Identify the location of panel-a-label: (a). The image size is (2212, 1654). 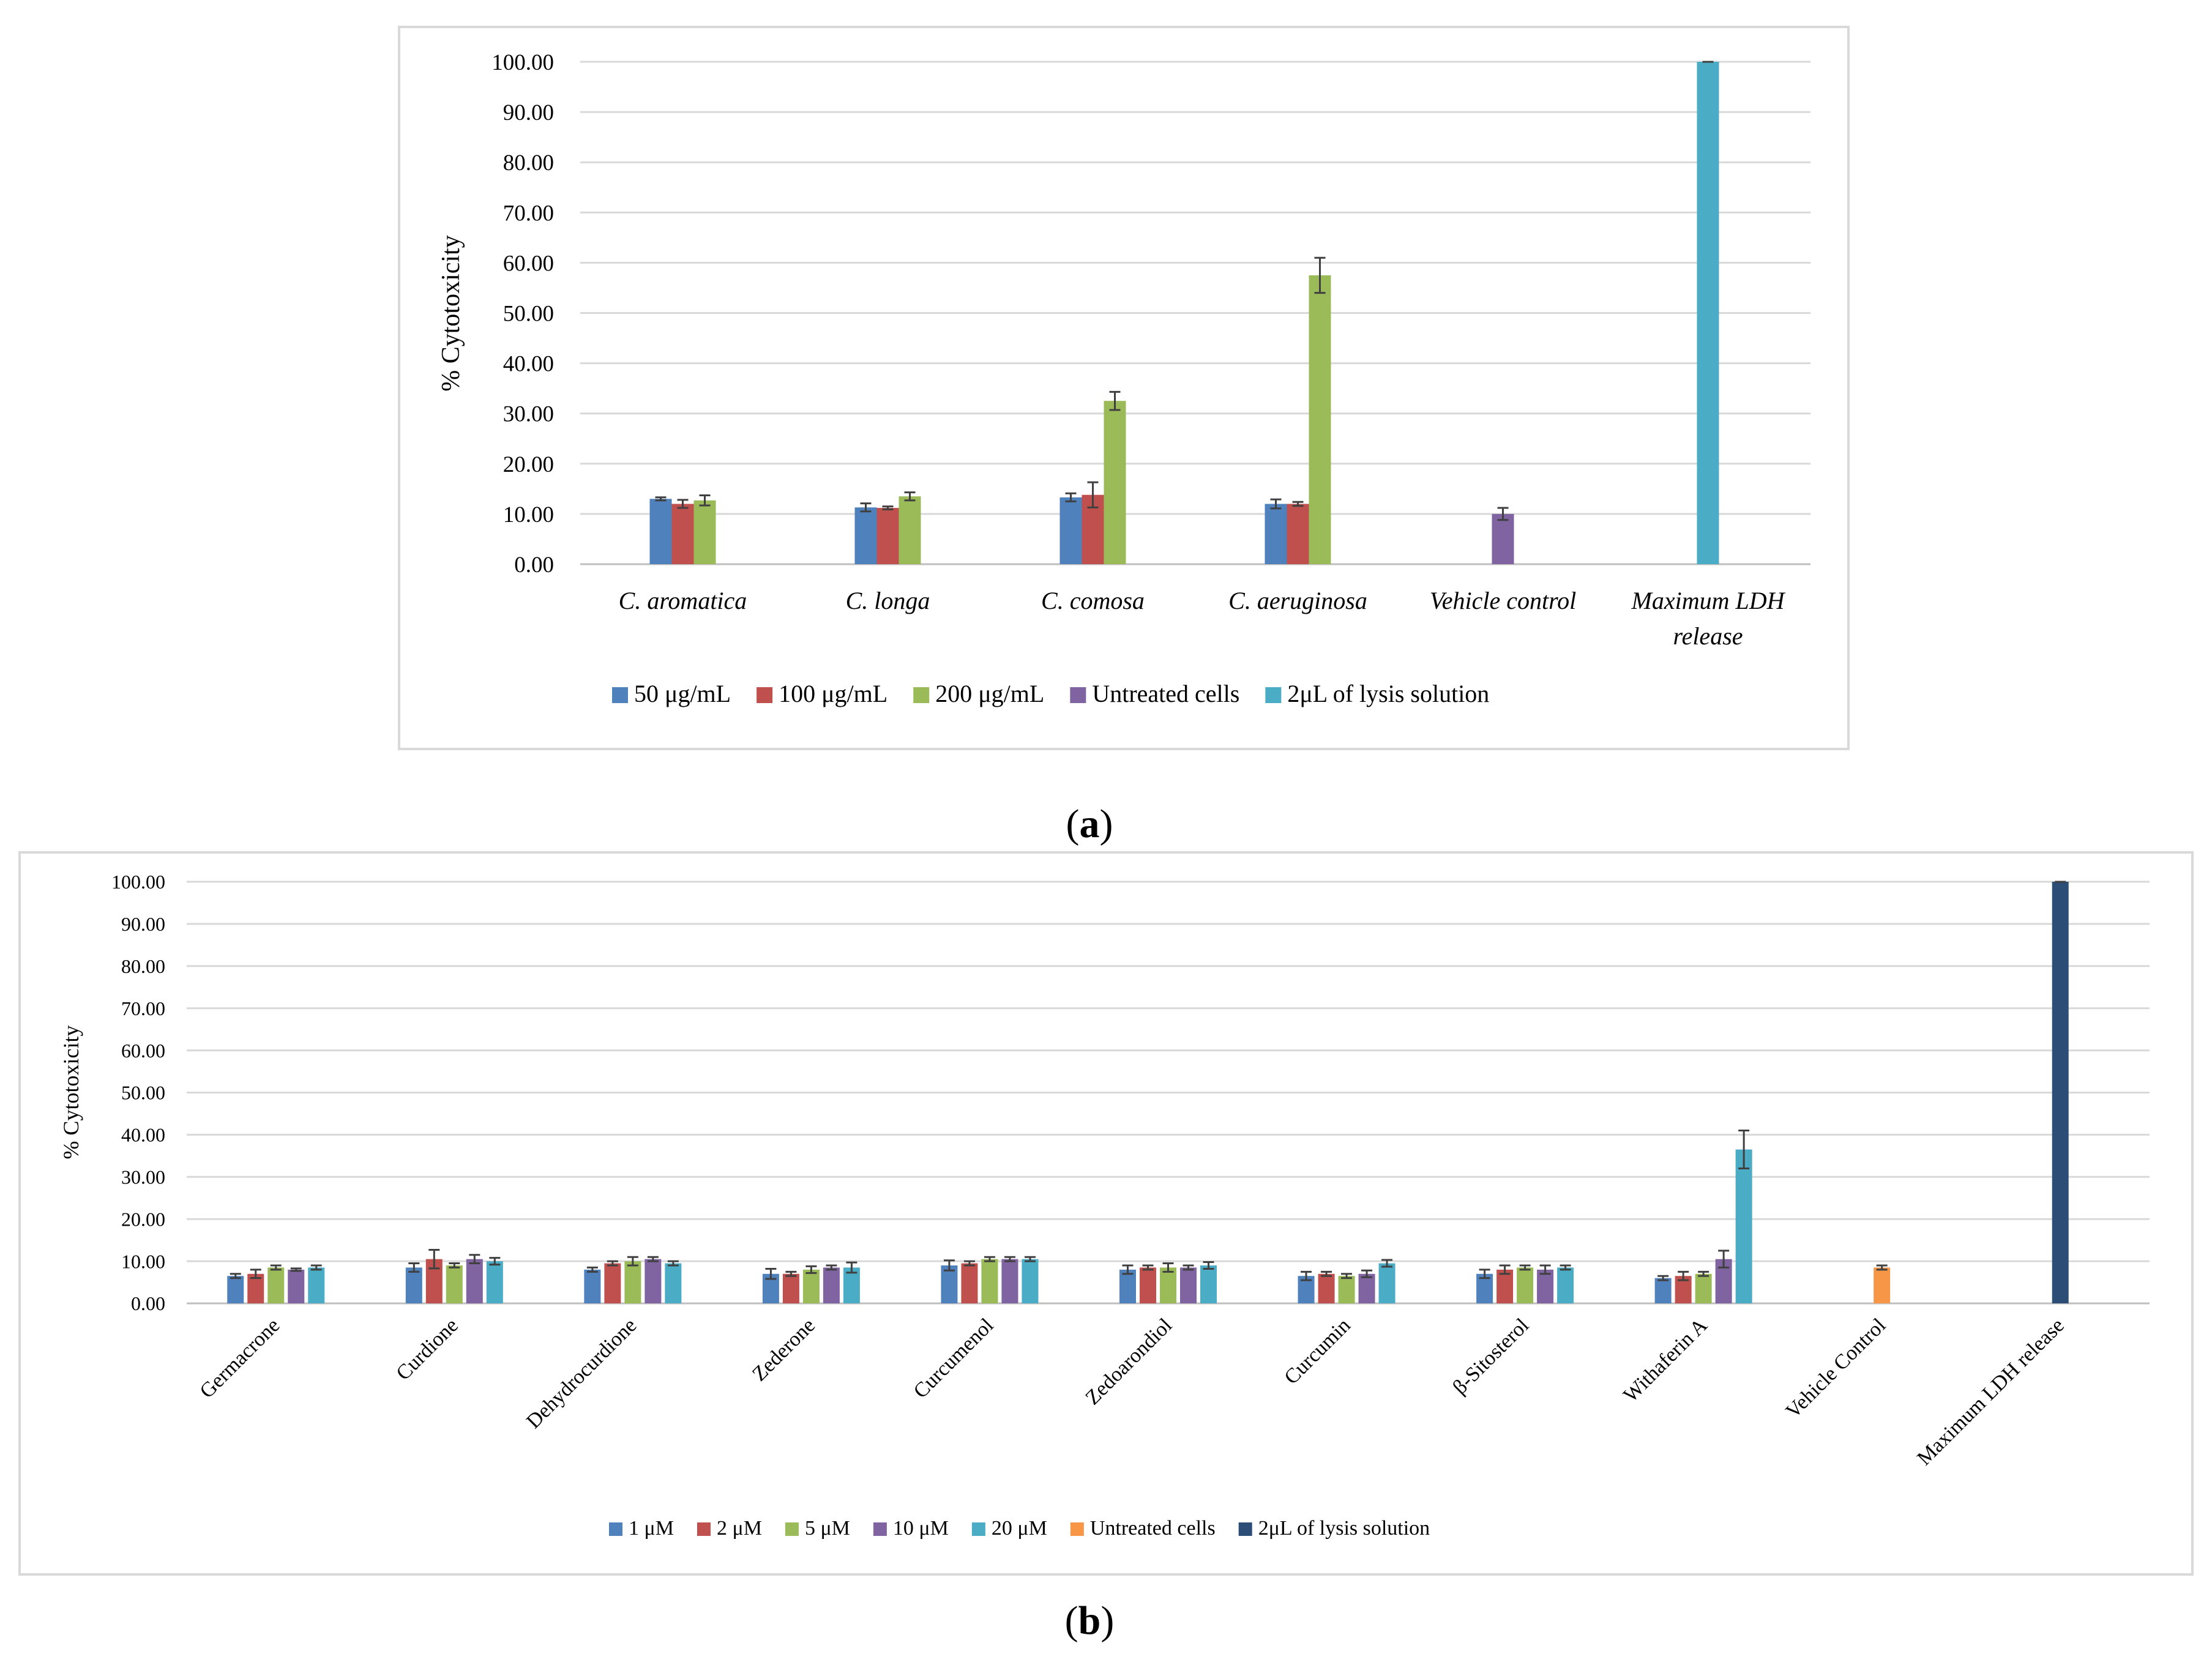
(1089, 824).